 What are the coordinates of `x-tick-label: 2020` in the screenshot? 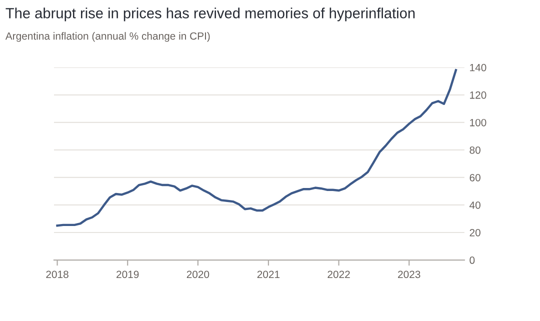 It's located at (198, 274).